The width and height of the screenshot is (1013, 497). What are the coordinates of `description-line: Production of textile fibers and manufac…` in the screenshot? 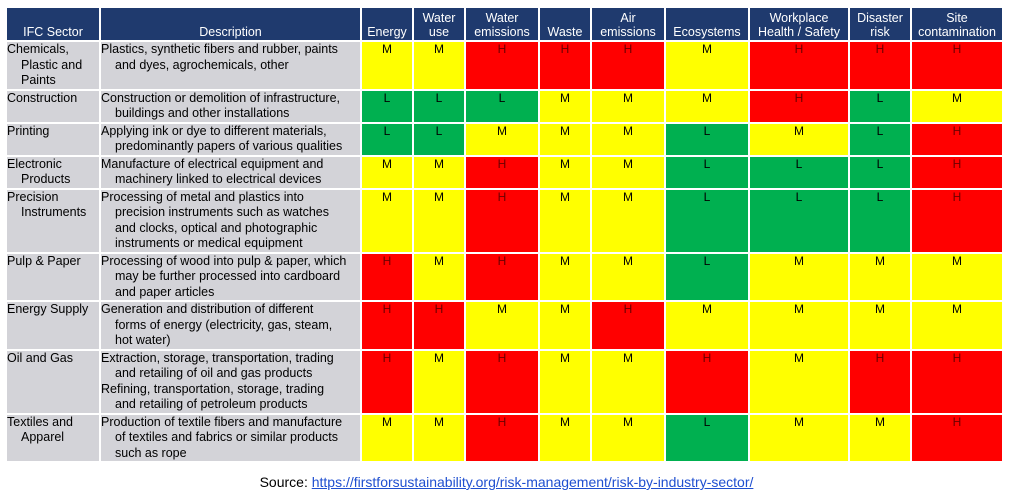 It's located at (222, 421).